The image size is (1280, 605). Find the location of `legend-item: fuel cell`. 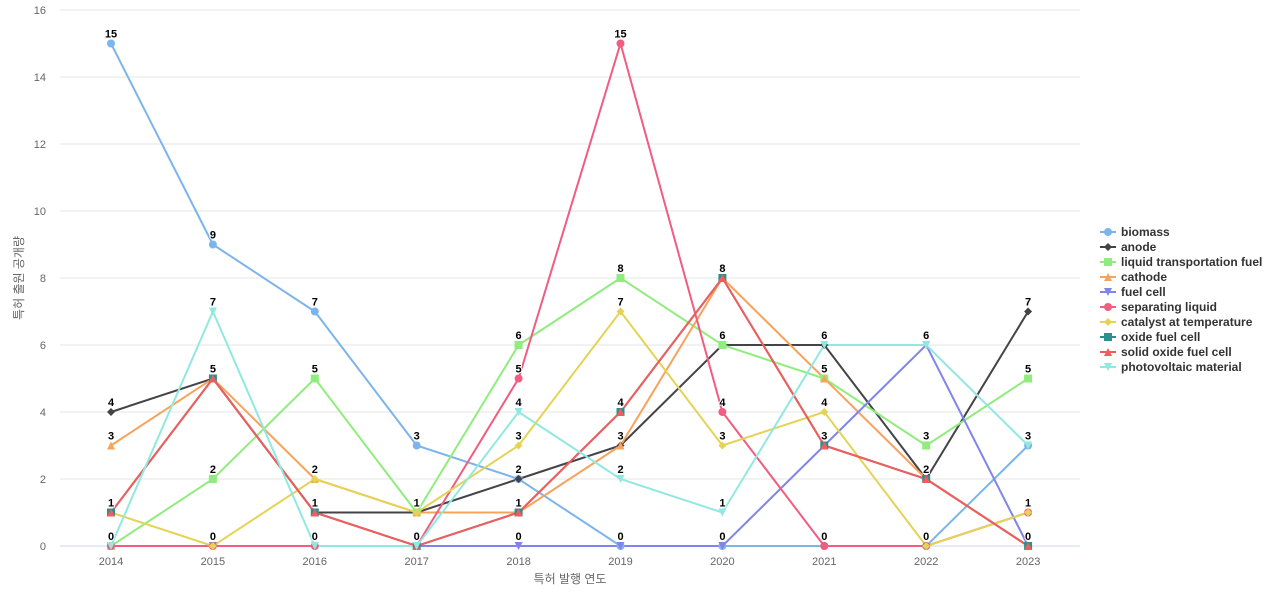

legend-item: fuel cell is located at coordinates (1181, 291).